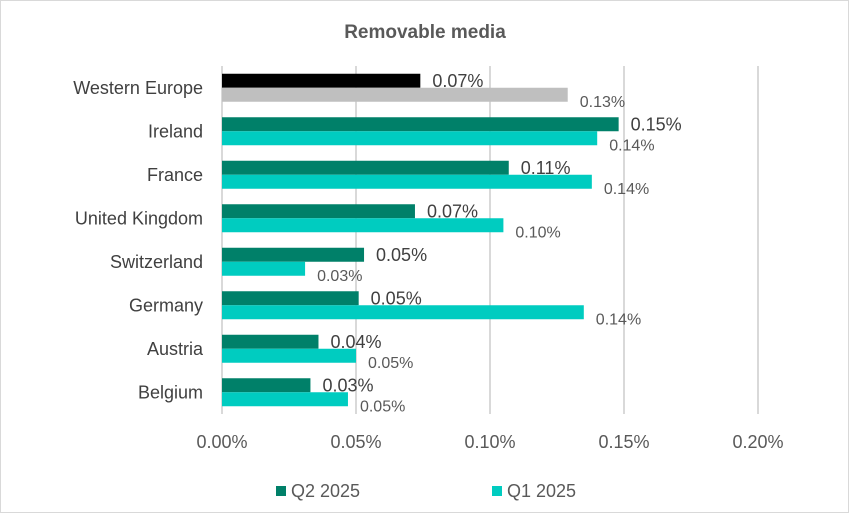 This screenshot has height=513, width=849. What do you see at coordinates (175, 131) in the screenshot?
I see `category-label: Ireland` at bounding box center [175, 131].